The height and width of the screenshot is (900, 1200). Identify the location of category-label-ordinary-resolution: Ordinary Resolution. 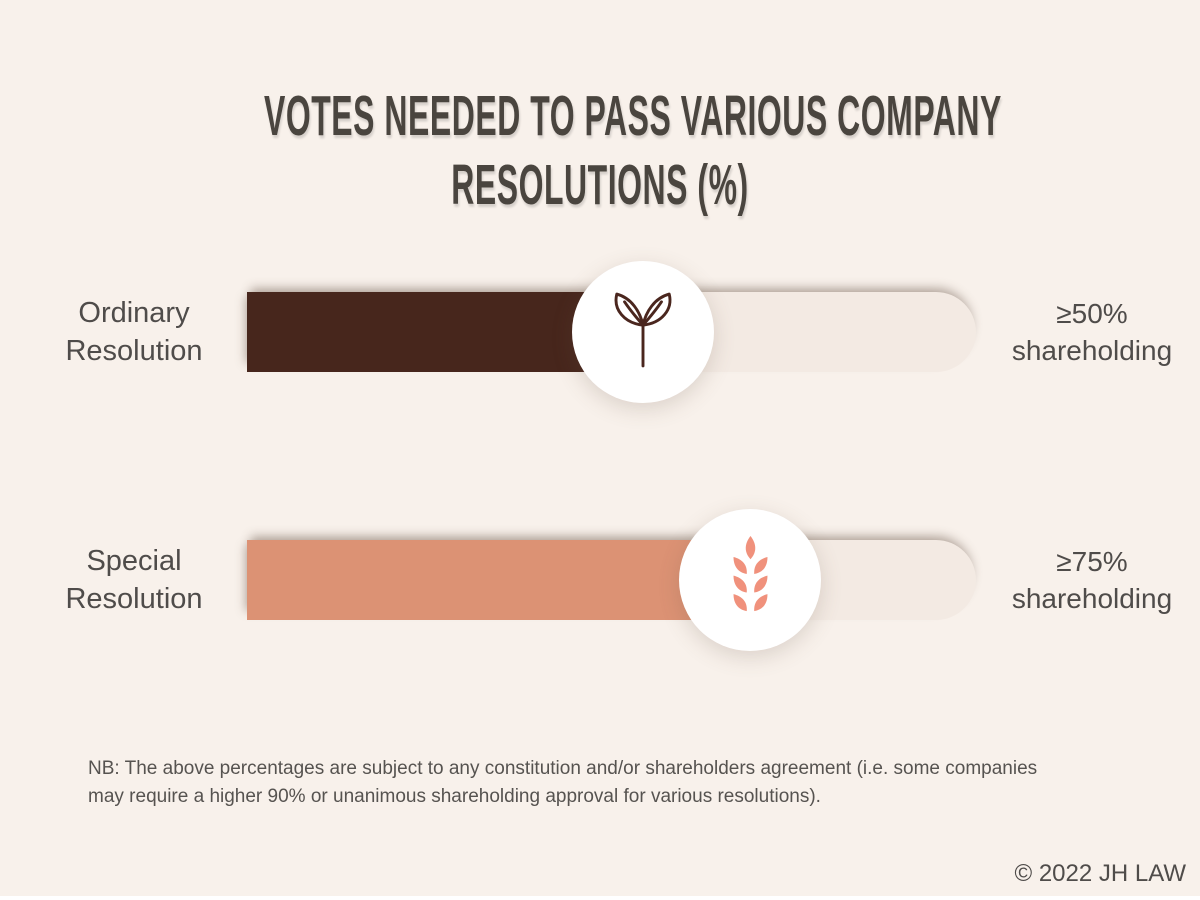
(134, 332).